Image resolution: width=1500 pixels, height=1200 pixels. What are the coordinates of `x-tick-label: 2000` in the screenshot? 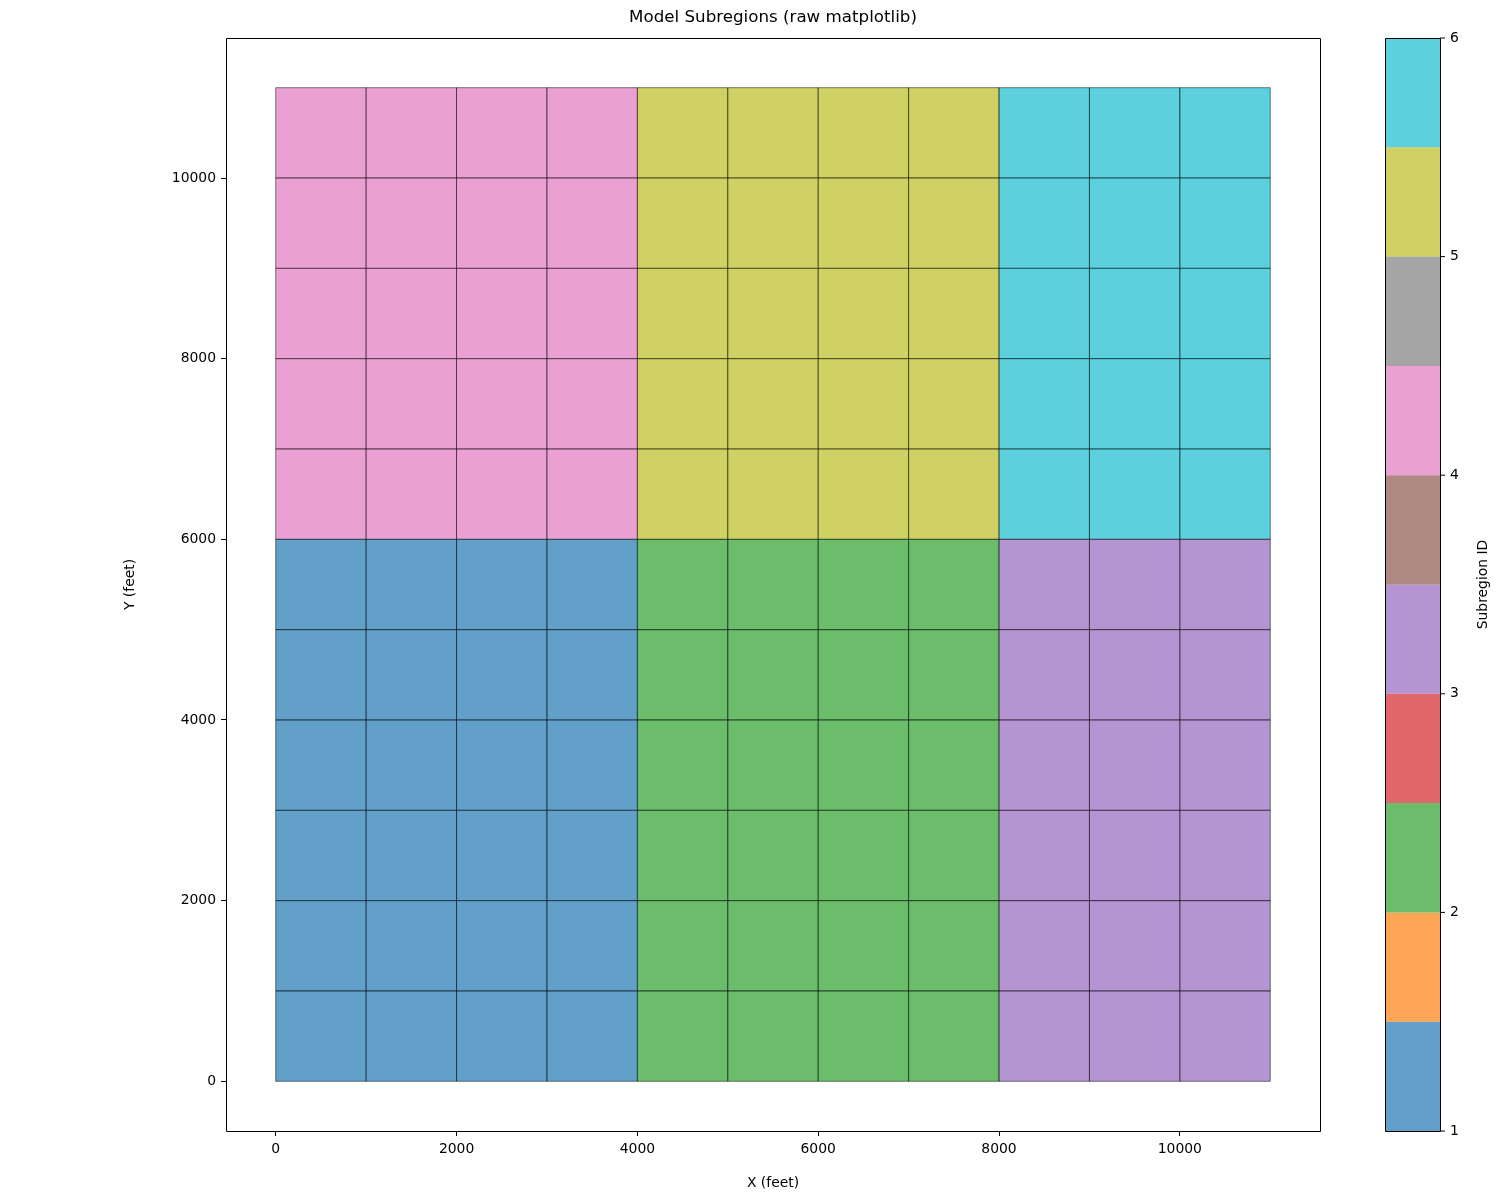 It's located at (456, 1147).